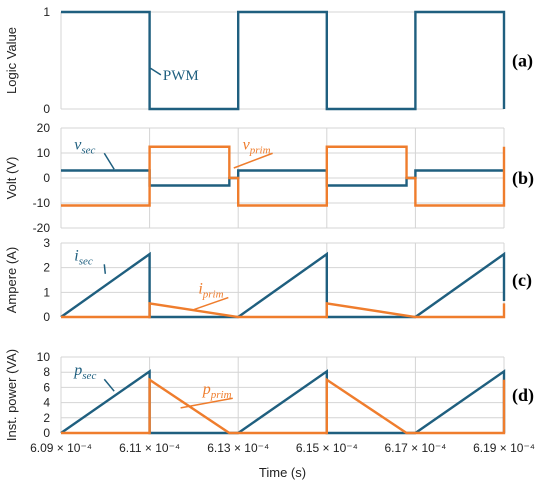  I want to click on y-tick-label: 4, so click(46, 403).